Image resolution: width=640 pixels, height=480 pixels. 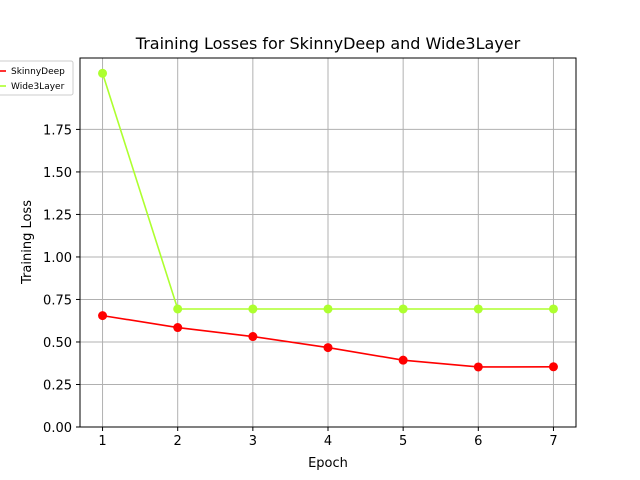 I want to click on x-tick-label: 2, so click(x=178, y=441).